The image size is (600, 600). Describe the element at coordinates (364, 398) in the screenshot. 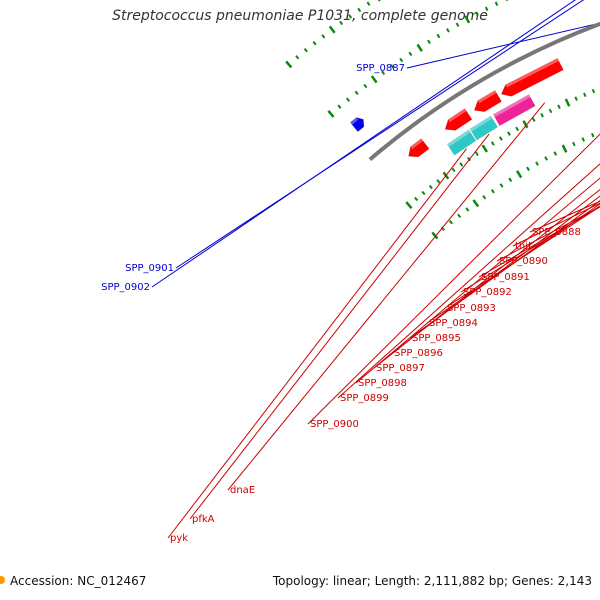

I see `gene-label-red: SPP_0899` at that location.